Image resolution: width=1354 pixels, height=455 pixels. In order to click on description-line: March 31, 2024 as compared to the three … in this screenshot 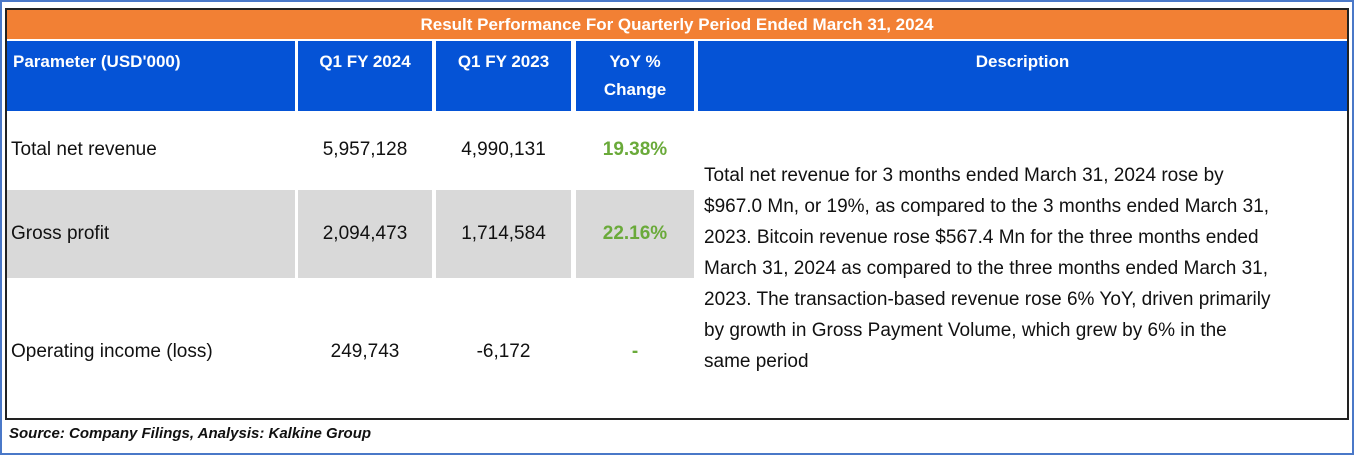, I will do `click(986, 268)`.